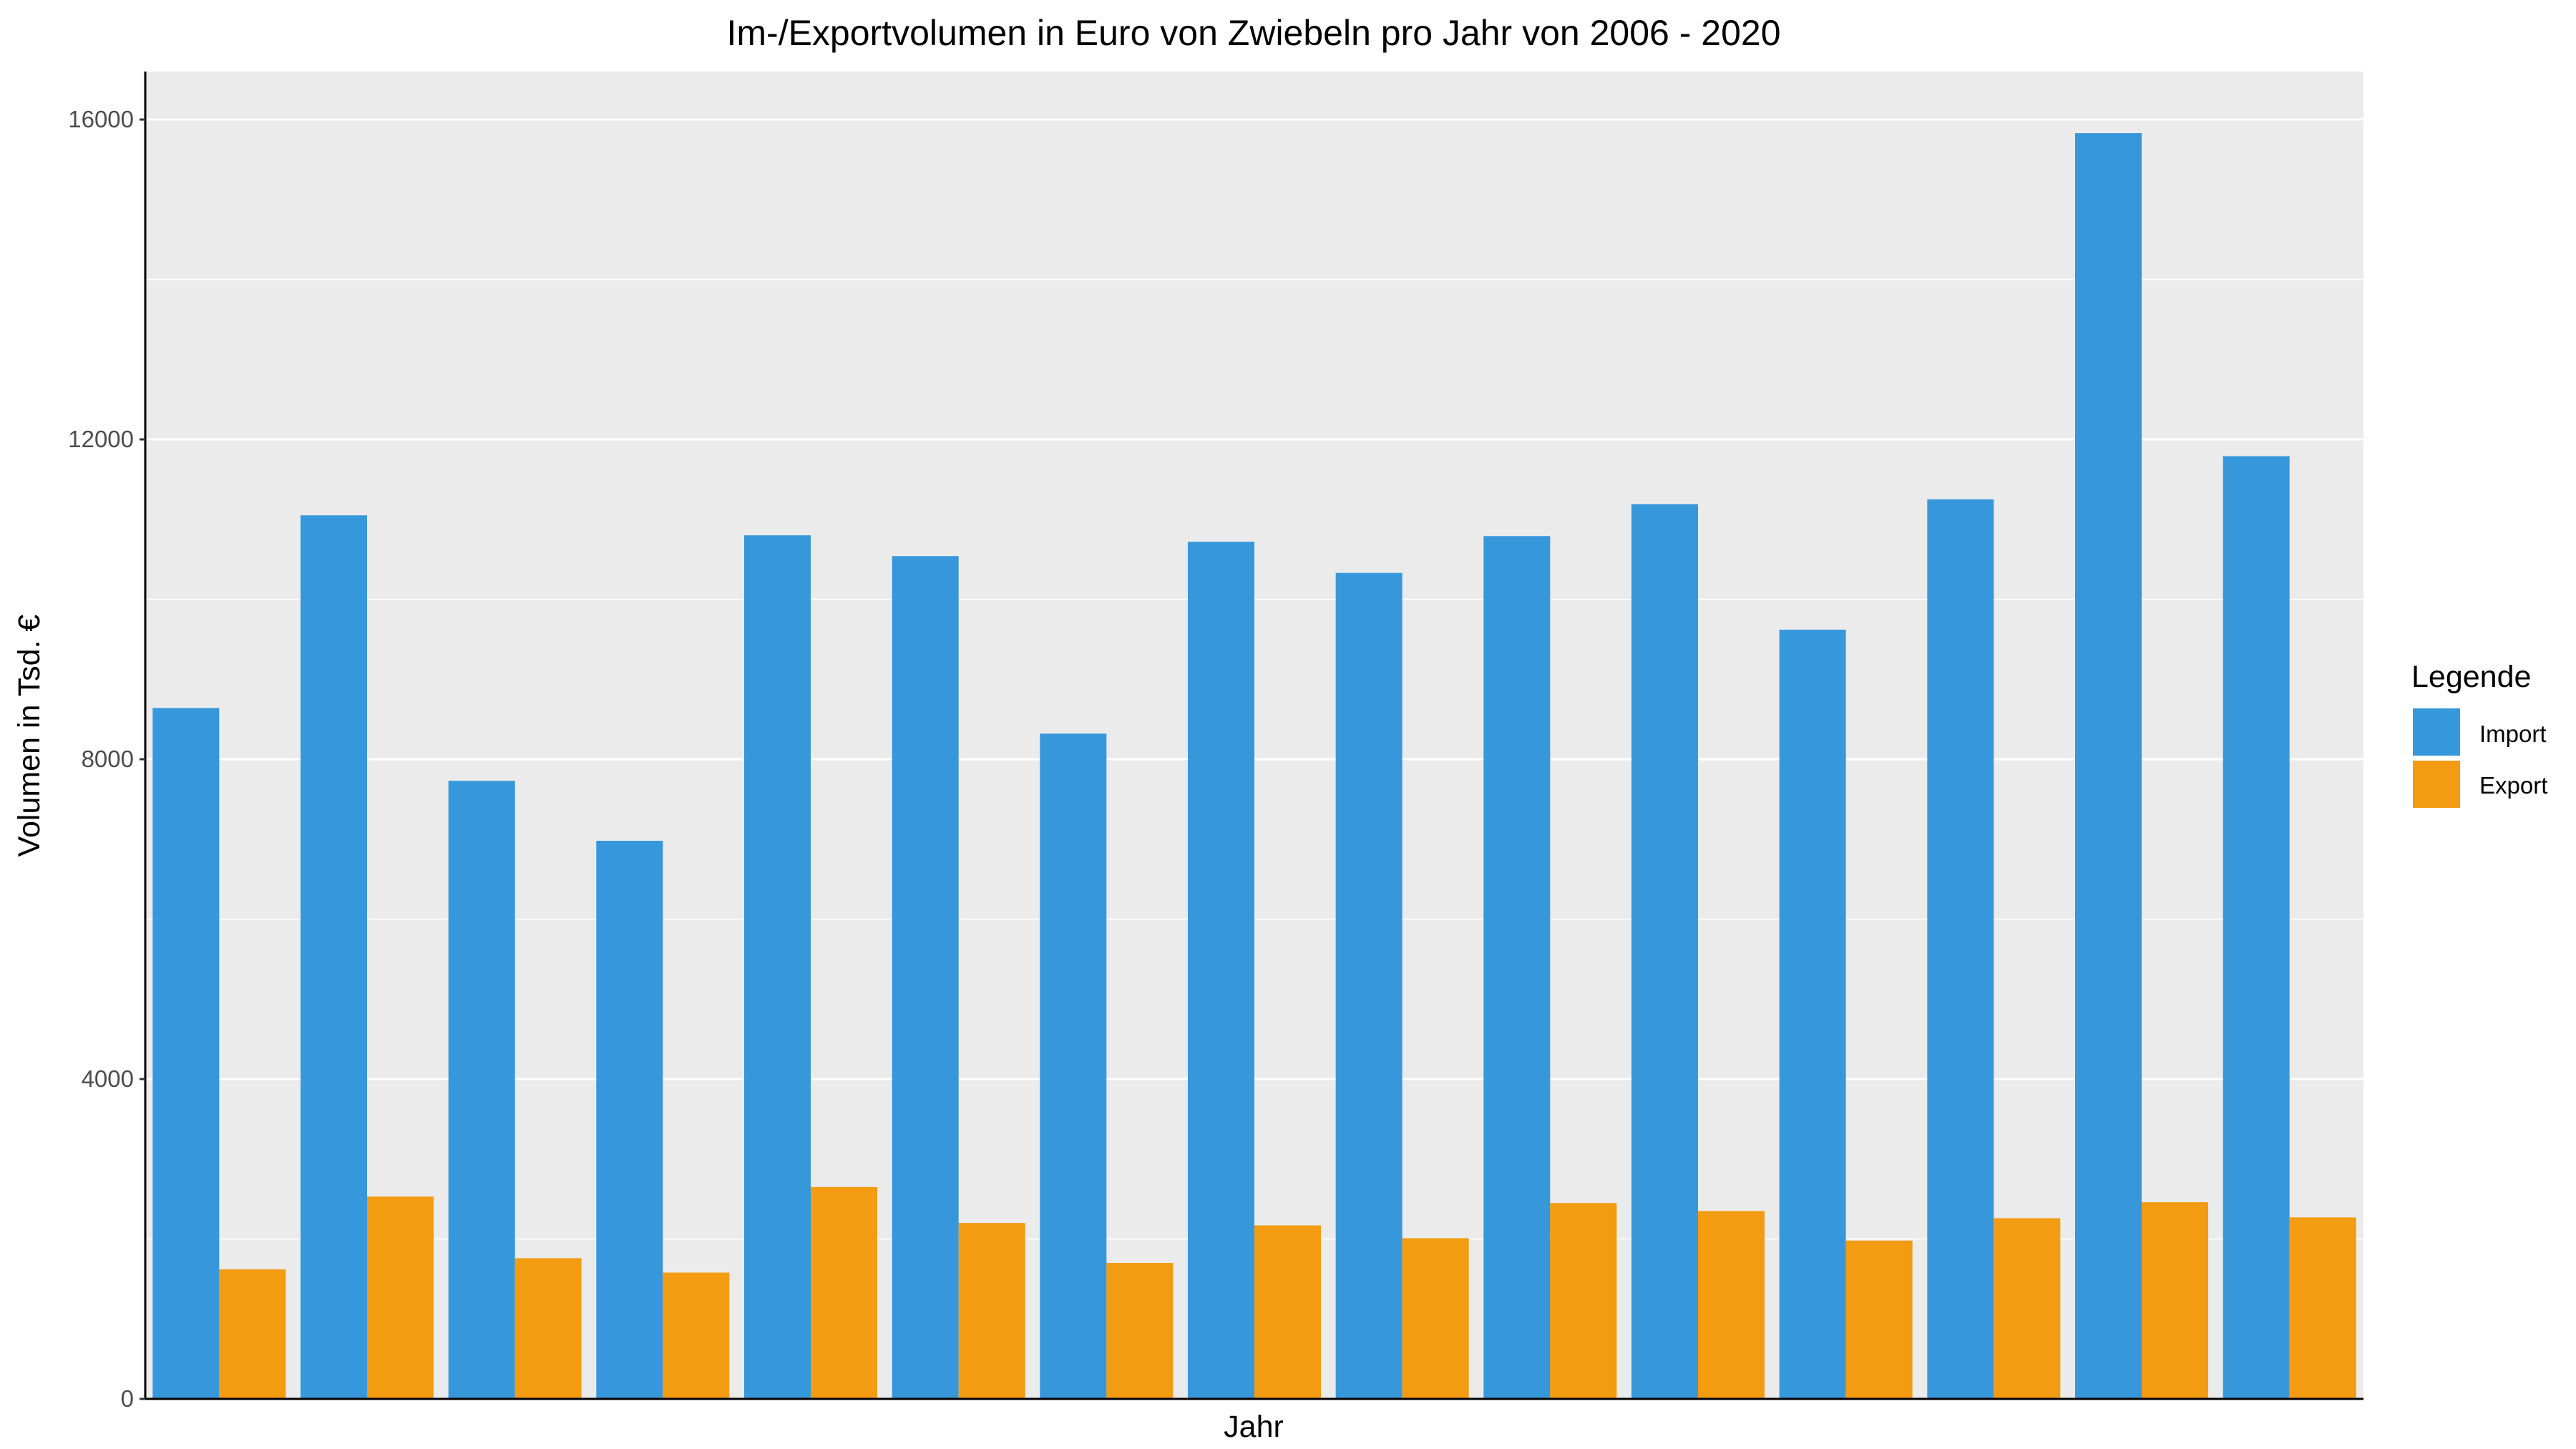 This screenshot has width=2576, height=1449. Describe the element at coordinates (127, 1398) in the screenshot. I see `y-tick-label: 0` at that location.